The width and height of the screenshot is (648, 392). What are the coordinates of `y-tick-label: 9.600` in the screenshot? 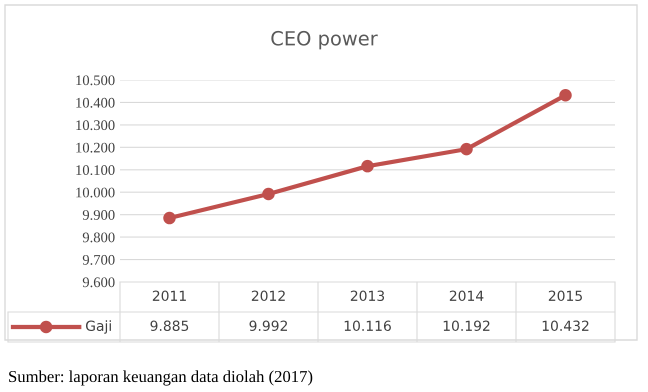 It's located at (98, 282).